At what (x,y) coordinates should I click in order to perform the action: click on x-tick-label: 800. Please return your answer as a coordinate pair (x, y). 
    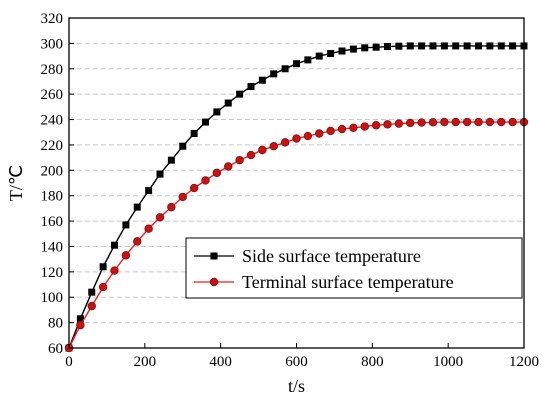
    Looking at the image, I should click on (372, 362).